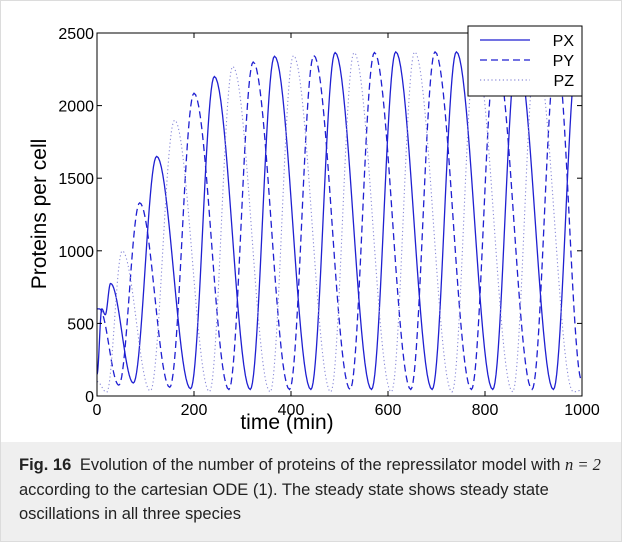  Describe the element at coordinates (583, 464) in the screenshot. I see `caption-math: n = 2` at that location.